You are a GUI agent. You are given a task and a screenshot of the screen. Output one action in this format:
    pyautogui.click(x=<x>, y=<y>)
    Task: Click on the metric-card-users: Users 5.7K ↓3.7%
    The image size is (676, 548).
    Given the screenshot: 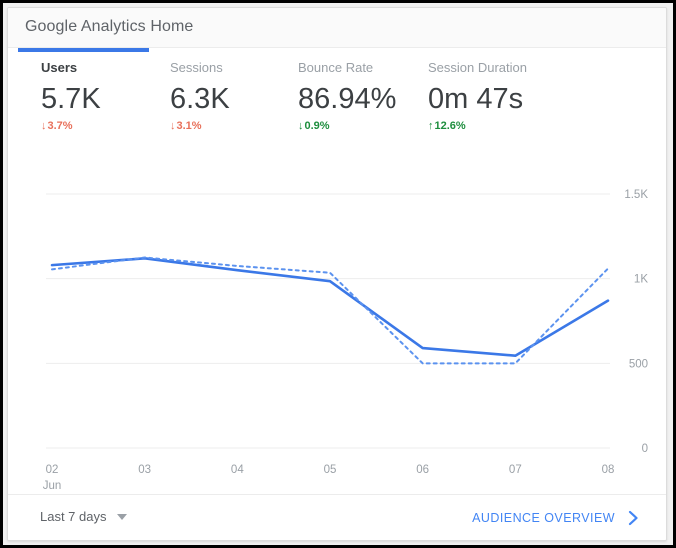 What is the action you would take?
    pyautogui.click(x=71, y=96)
    